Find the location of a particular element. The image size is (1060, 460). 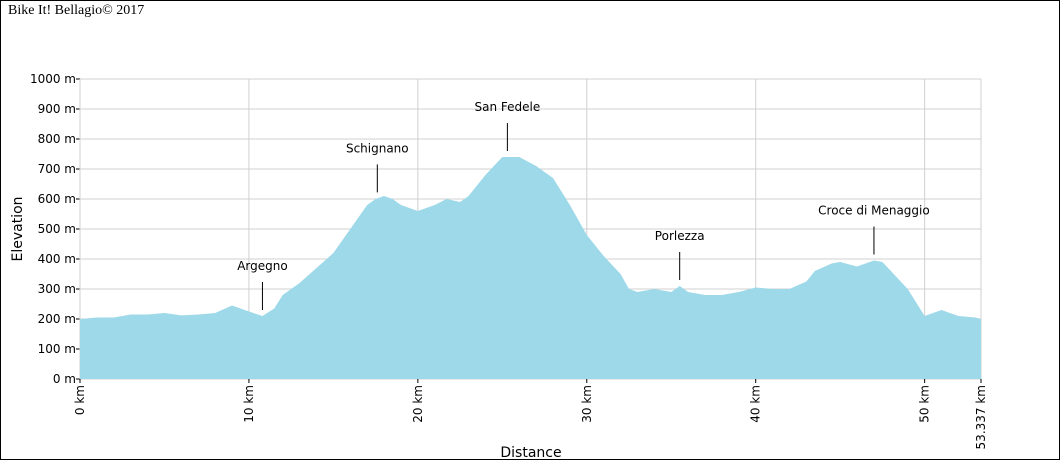

y-tick-label: 0 m is located at coordinates (64, 379).